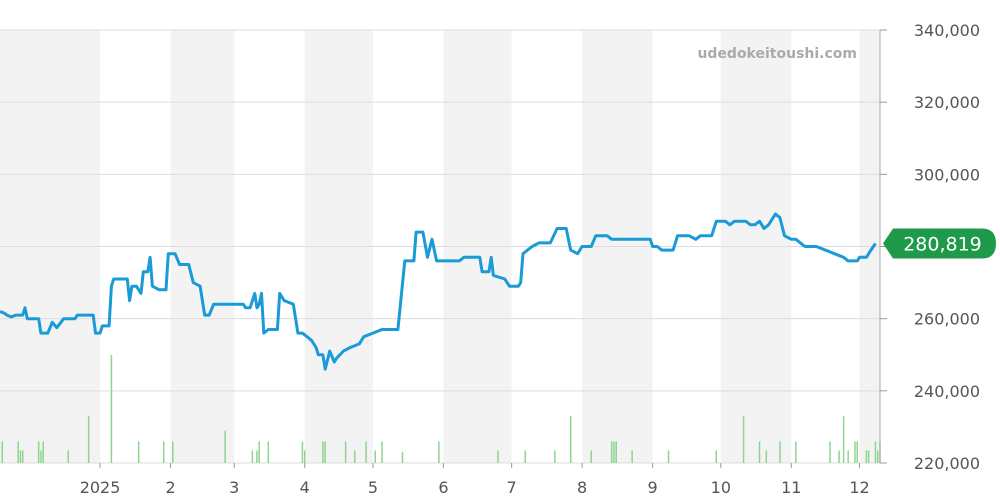 The height and width of the screenshot is (500, 1000). I want to click on last-value-label: 280,819, so click(942, 245).